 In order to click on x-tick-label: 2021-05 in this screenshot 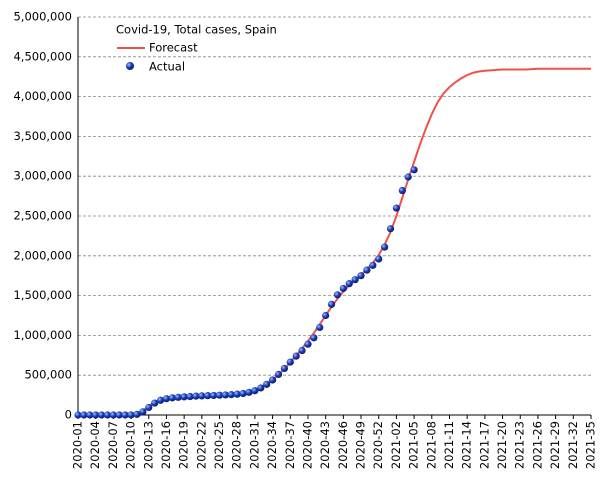, I will do `click(414, 445)`.